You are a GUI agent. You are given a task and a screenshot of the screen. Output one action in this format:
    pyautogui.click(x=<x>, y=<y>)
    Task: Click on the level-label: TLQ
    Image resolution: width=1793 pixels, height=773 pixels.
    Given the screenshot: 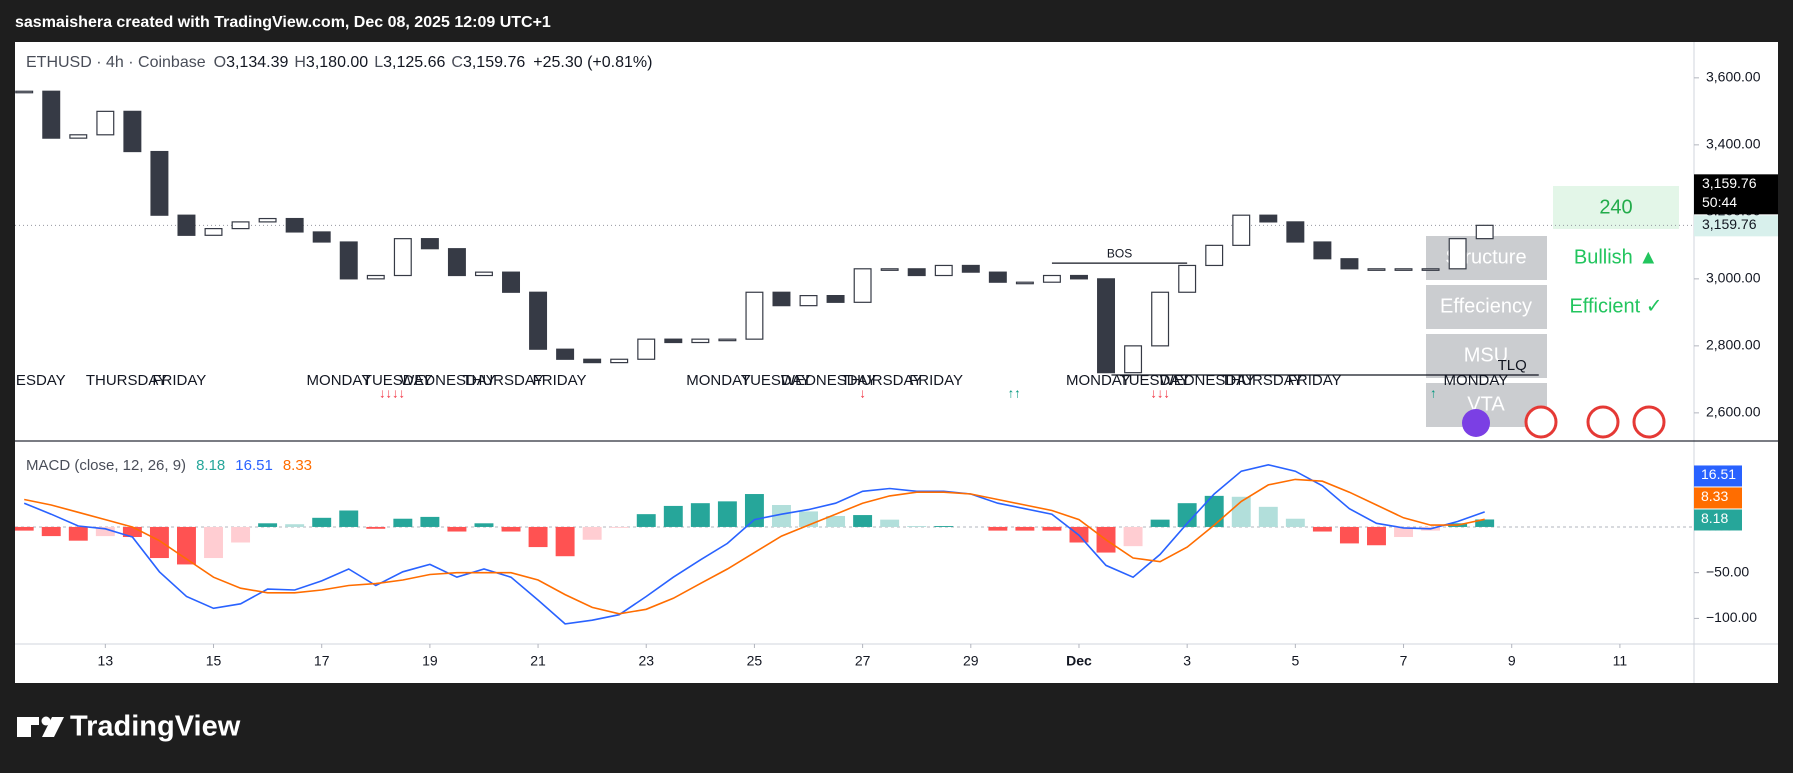 What is the action you would take?
    pyautogui.click(x=1512, y=365)
    